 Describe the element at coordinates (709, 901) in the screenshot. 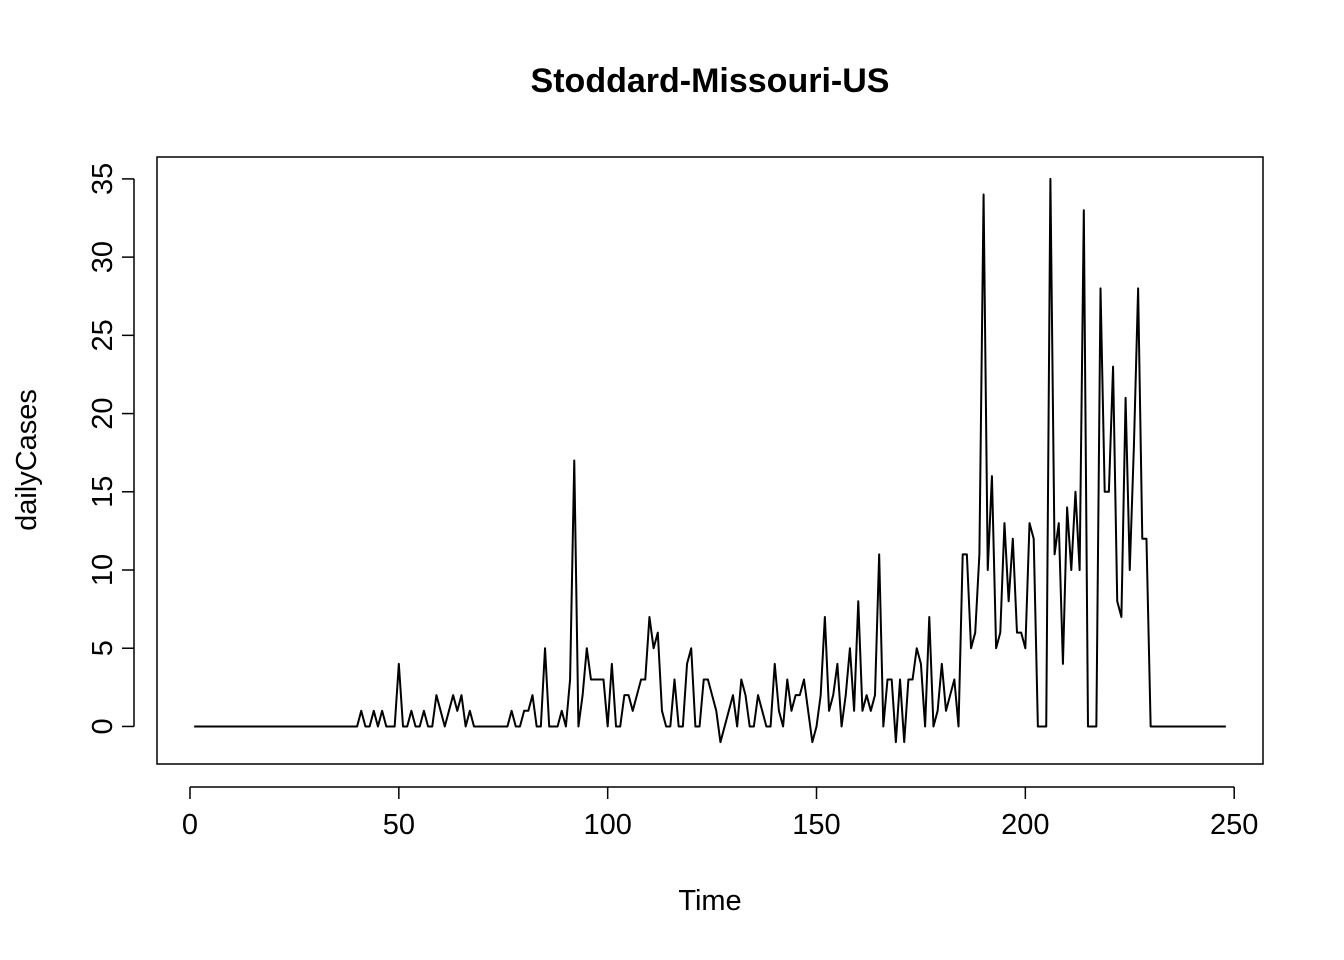

I see `x-axis-label: Time` at that location.